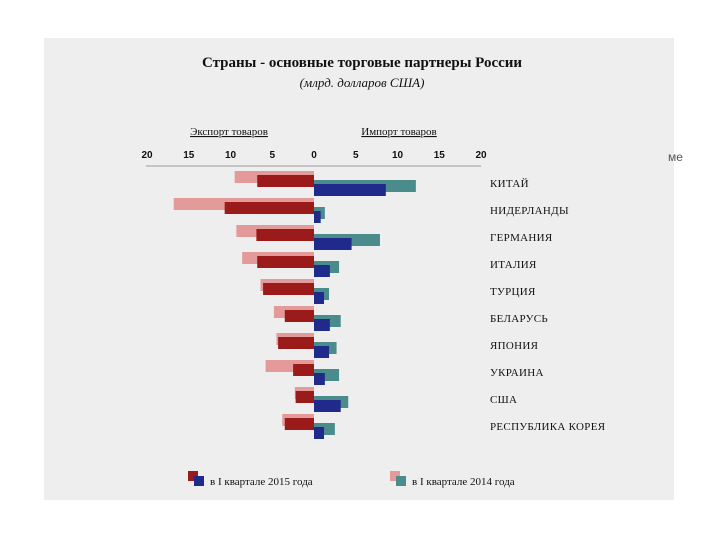  I want to click on legend-label-2014: в I квартале 2014 года, so click(463, 482).